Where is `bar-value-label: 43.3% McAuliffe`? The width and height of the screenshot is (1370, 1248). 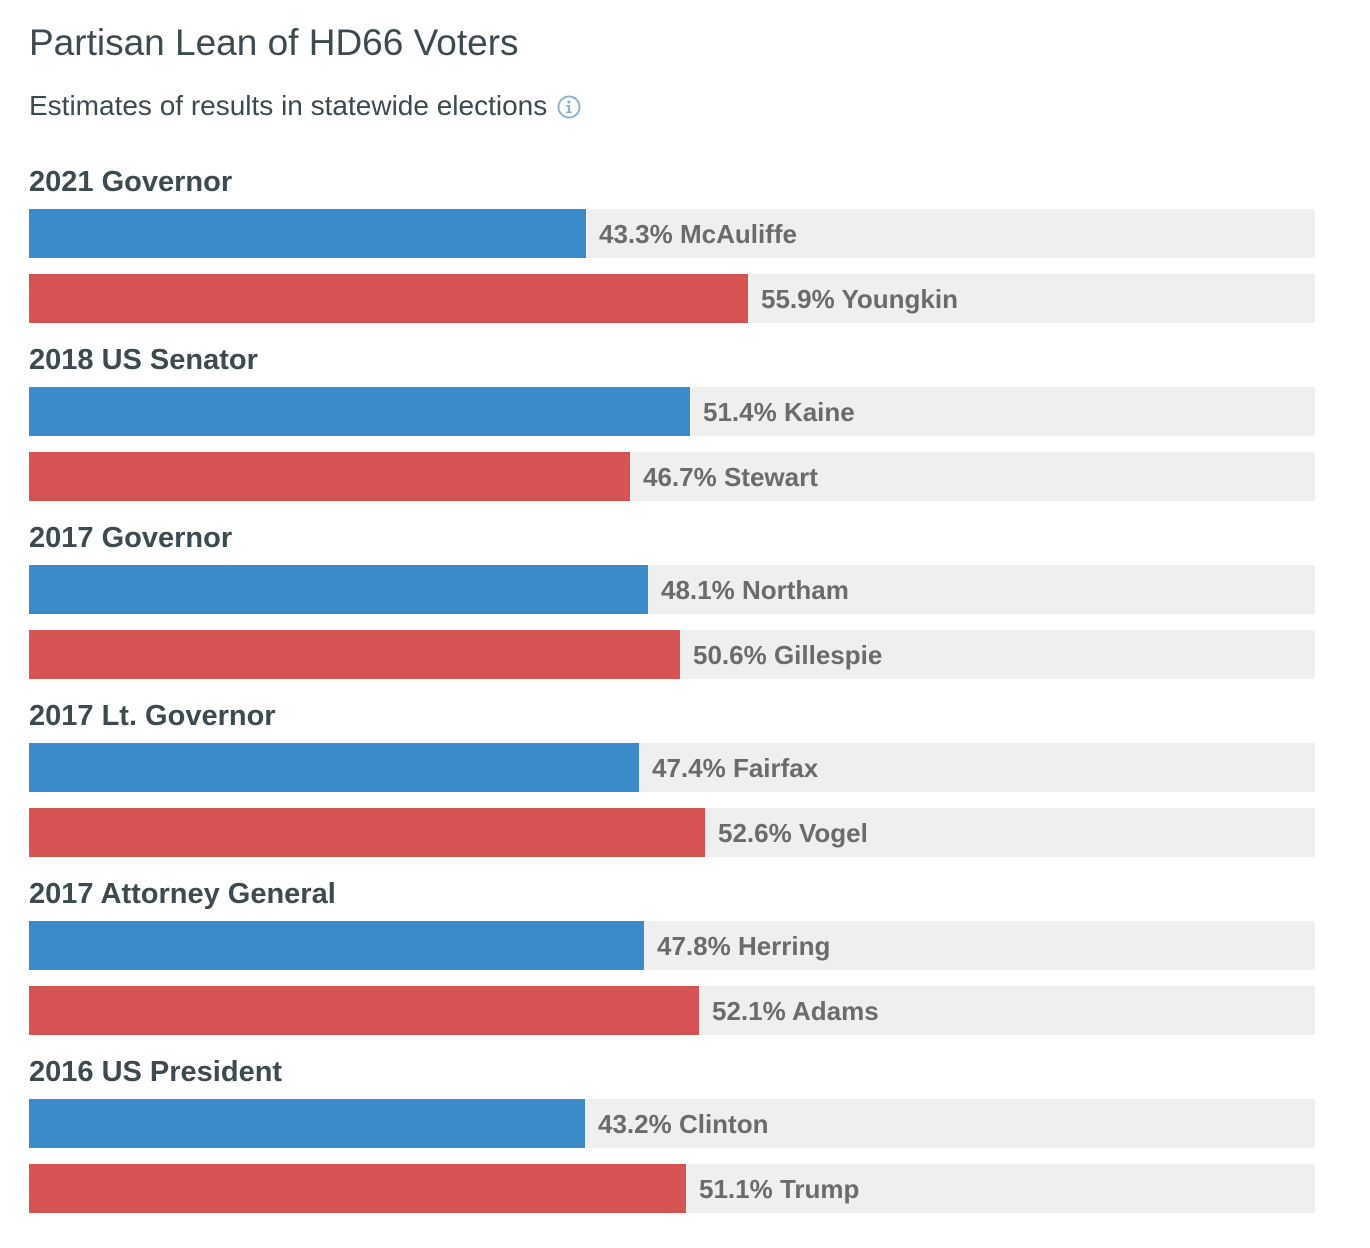 bar-value-label: 43.3% McAuliffe is located at coordinates (698, 234).